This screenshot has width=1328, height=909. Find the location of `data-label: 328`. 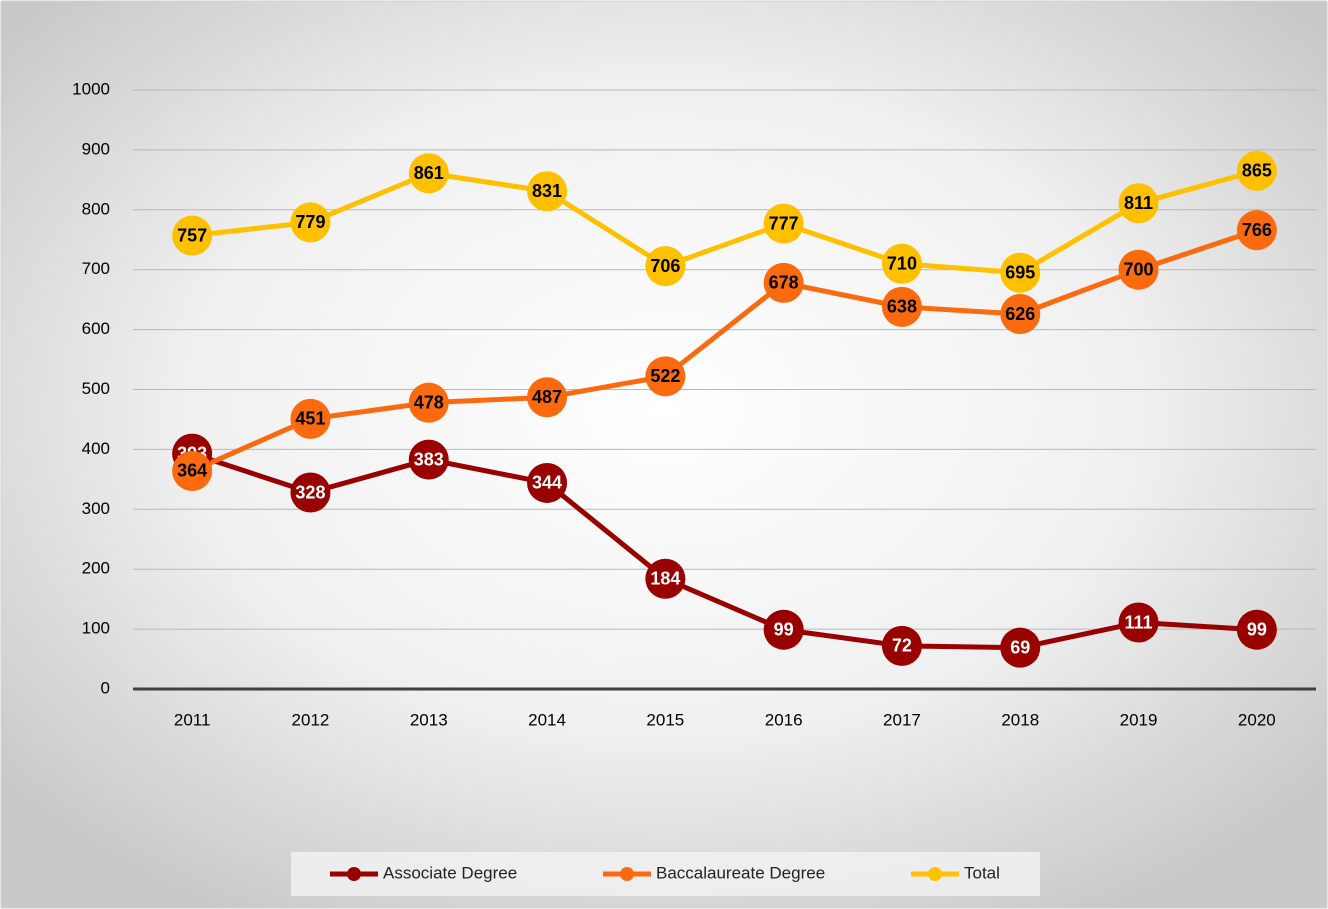

data-label: 328 is located at coordinates (310, 492).